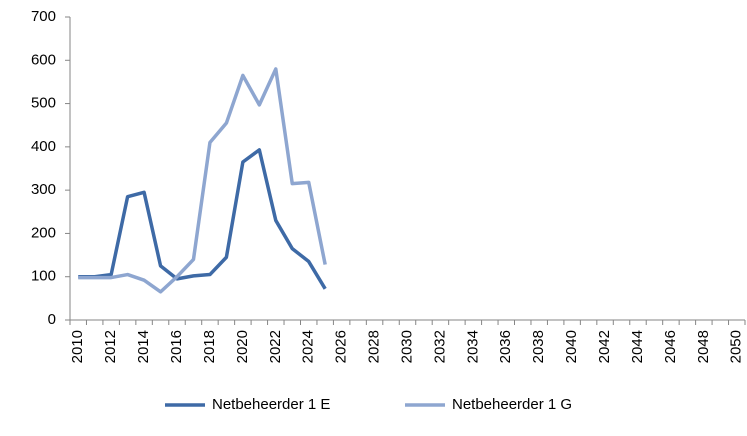  I want to click on x-tick-label: 2034, so click(472, 346).